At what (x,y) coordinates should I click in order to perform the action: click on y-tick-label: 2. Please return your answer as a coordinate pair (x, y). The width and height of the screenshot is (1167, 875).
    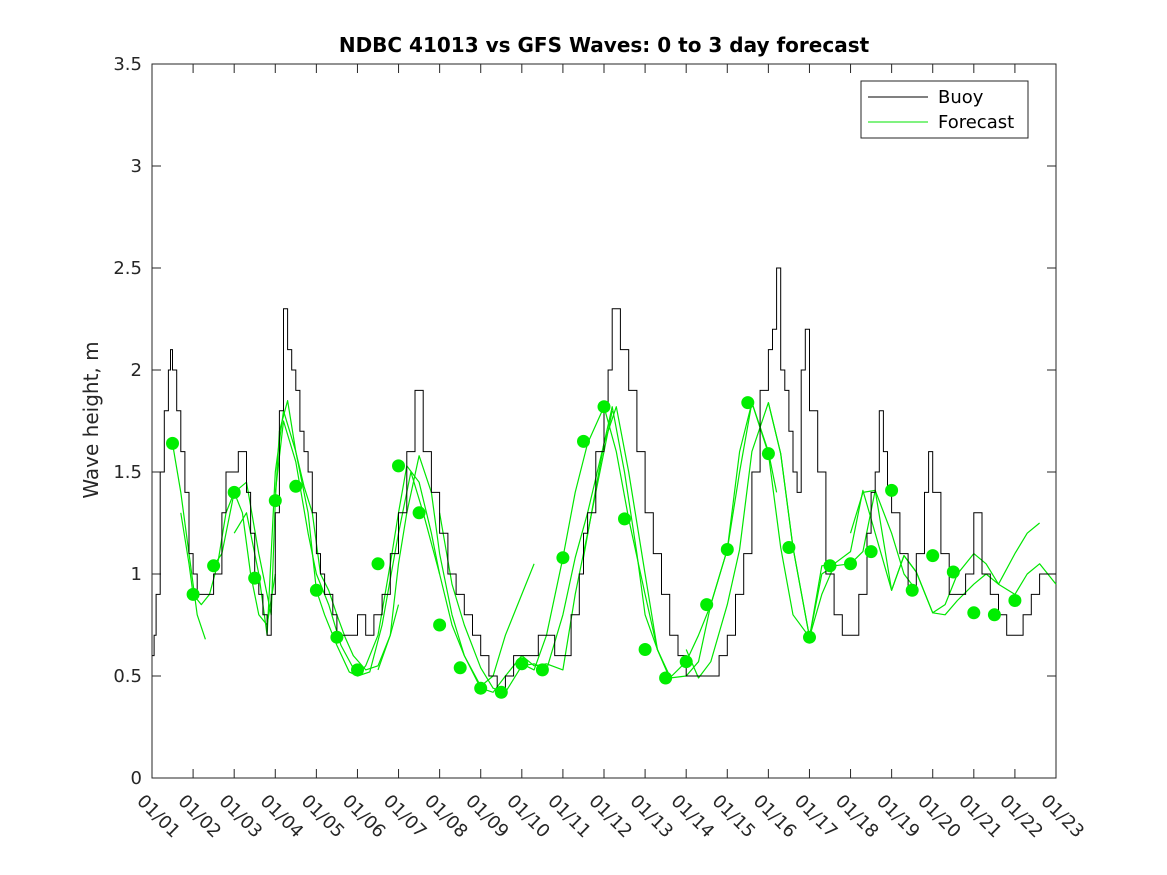
    Looking at the image, I should click on (136, 370).